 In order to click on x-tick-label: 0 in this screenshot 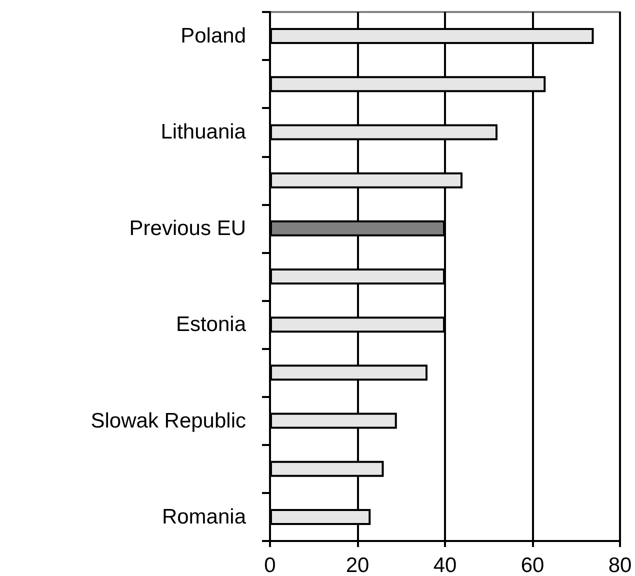, I will do `click(270, 565)`.